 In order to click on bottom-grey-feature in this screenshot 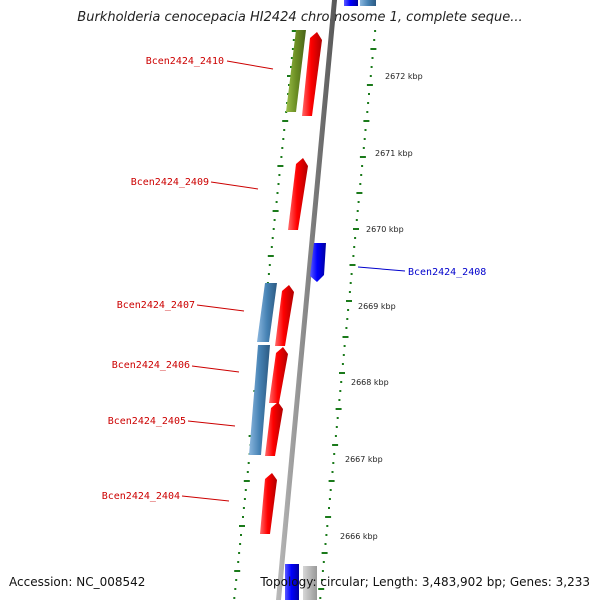, I will do `click(310, 583)`.